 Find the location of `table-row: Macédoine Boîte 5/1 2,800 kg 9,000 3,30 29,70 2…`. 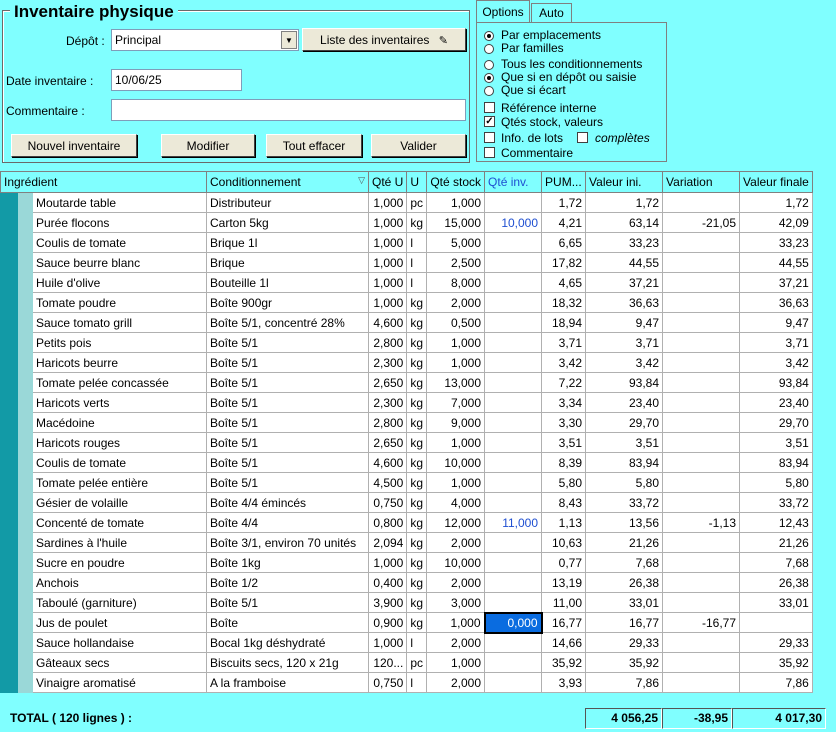

table-row: Macédoine Boîte 5/1 2,800 kg 9,000 3,30 29,70 2… is located at coordinates (406, 422).